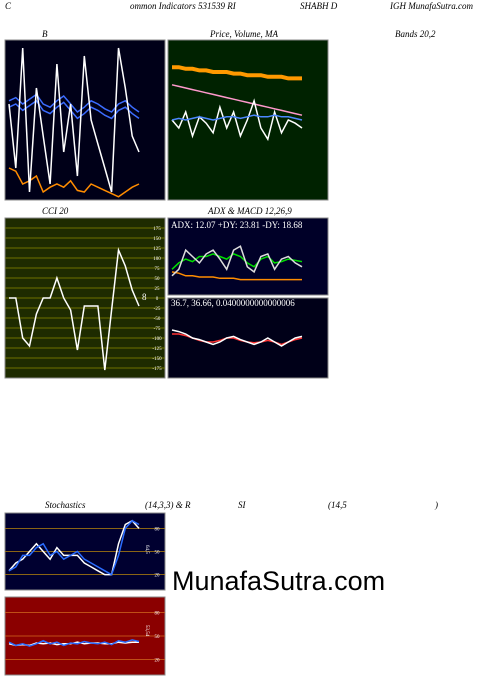  Describe the element at coordinates (319, 6) in the screenshot. I see `header: SHABH D` at that location.